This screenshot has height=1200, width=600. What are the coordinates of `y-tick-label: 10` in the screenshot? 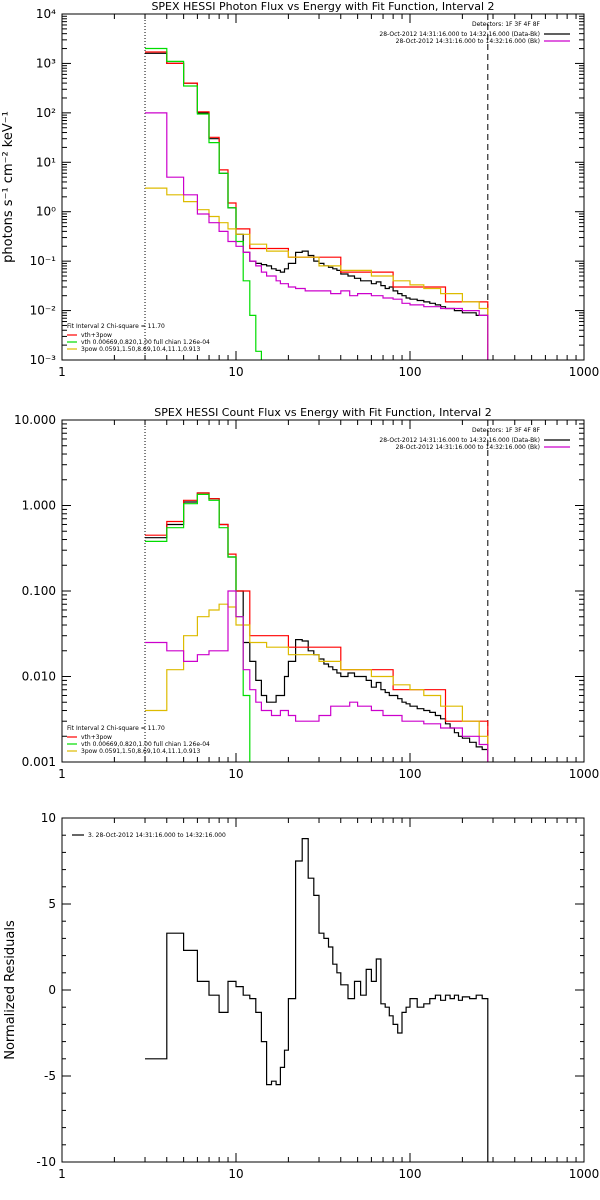 It's located at (48, 818).